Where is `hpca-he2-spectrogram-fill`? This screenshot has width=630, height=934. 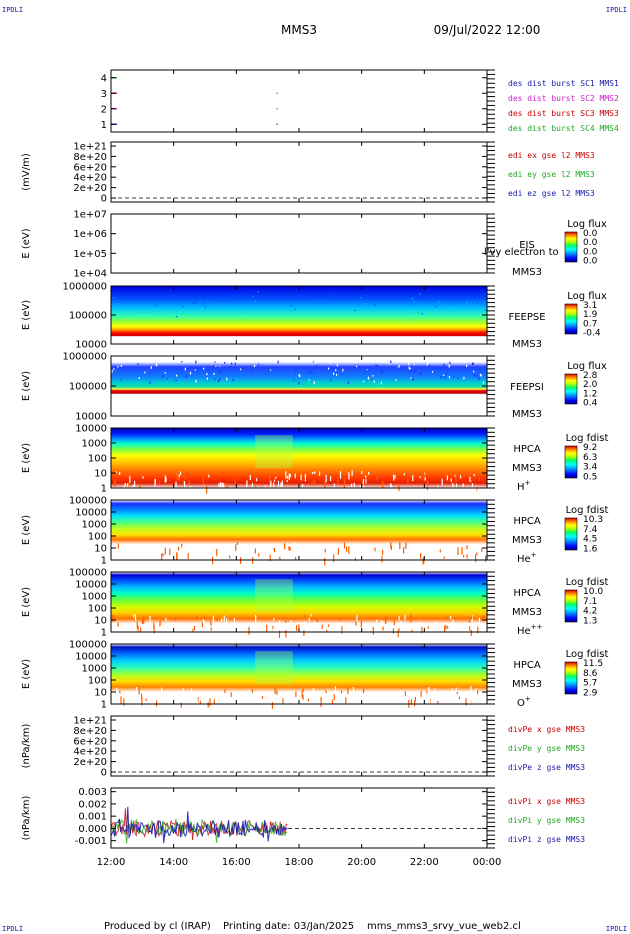 hpca-he2-spectrogram-fill is located at coordinates (299, 602).